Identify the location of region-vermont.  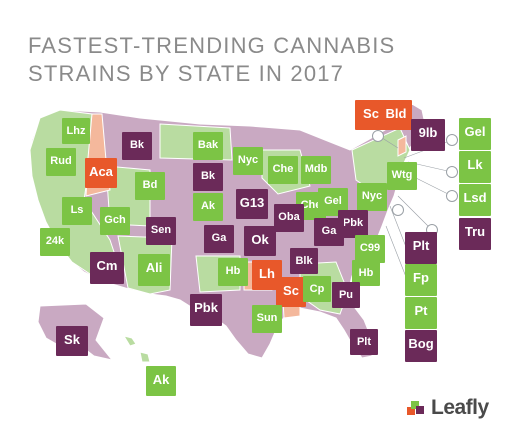
(402, 146).